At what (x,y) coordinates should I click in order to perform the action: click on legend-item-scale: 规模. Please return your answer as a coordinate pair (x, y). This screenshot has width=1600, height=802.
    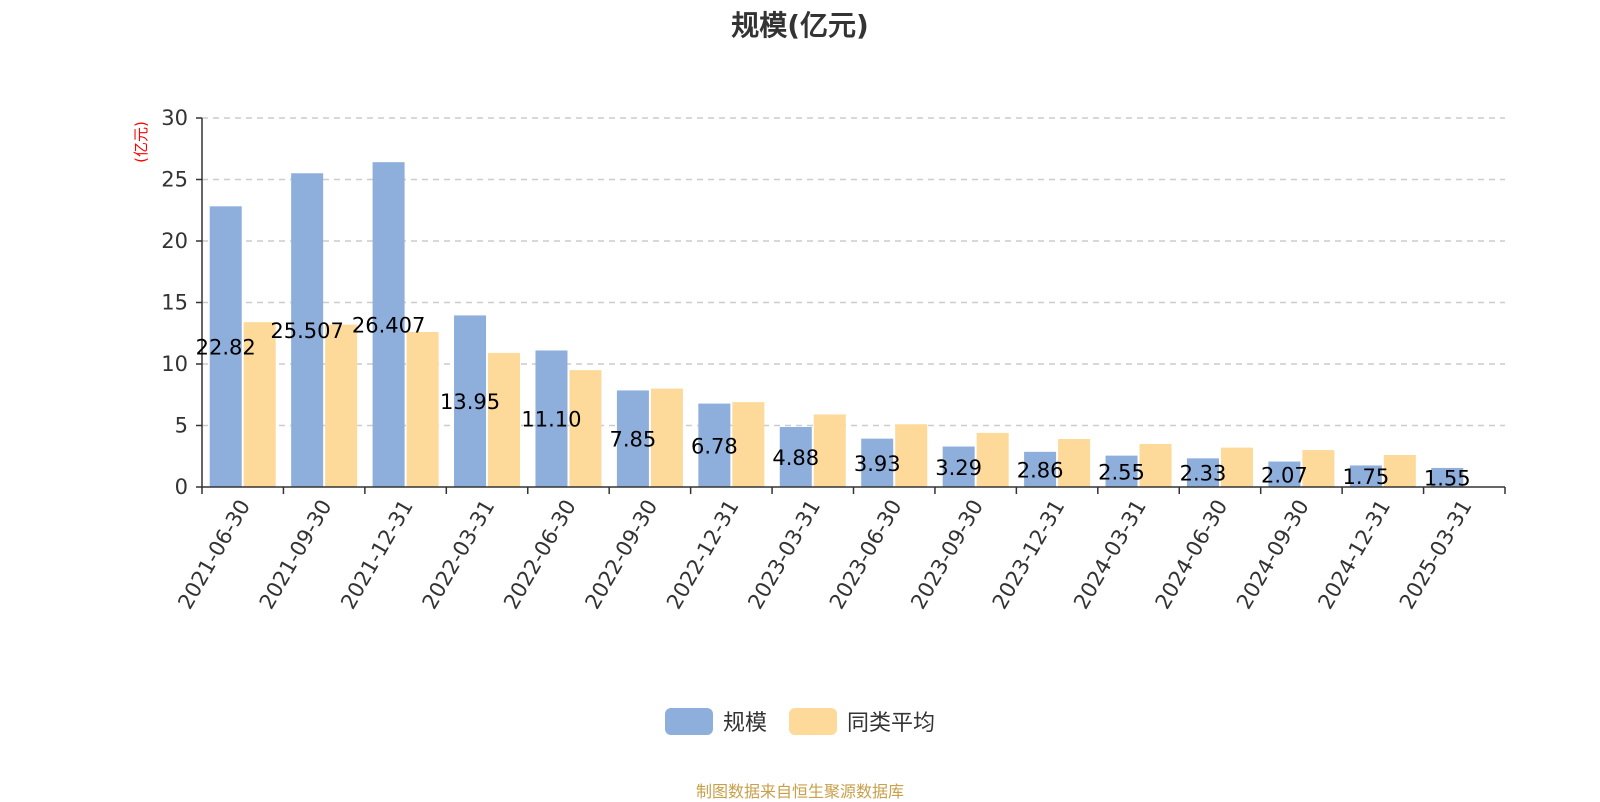
    Looking at the image, I should click on (715, 721).